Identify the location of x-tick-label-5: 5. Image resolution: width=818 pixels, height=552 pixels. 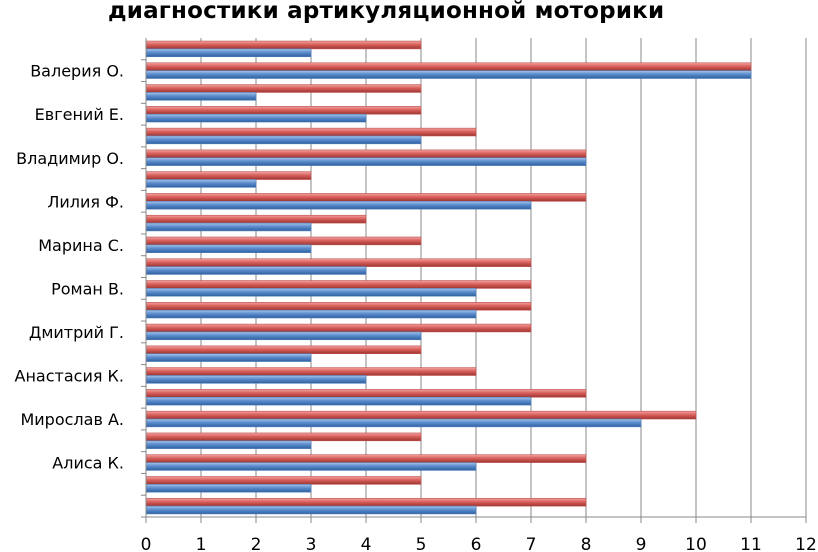
(421, 543).